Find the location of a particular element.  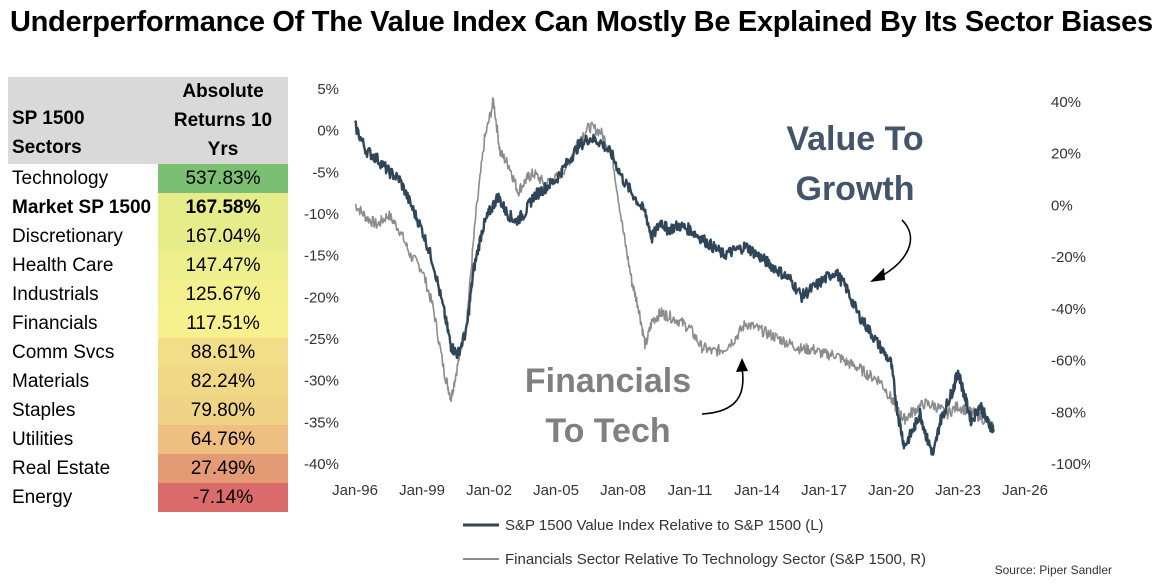

y-left-tick-label: -5% is located at coordinates (325, 172).